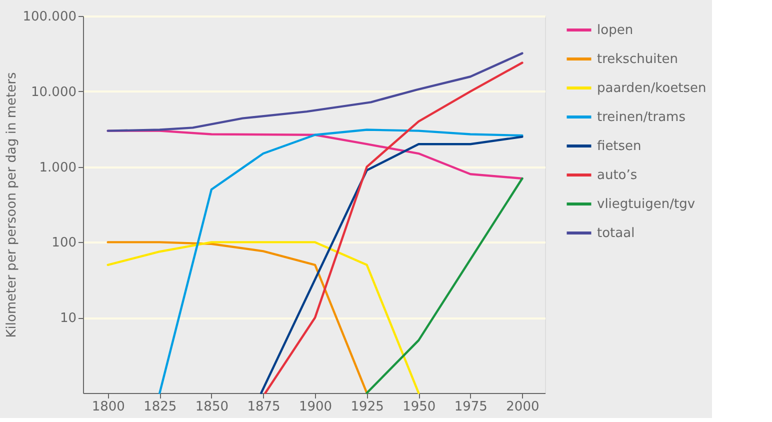  Describe the element at coordinates (12, 205) in the screenshot. I see `y-axis-title: Kilometer per persoon per dag in meters` at that location.